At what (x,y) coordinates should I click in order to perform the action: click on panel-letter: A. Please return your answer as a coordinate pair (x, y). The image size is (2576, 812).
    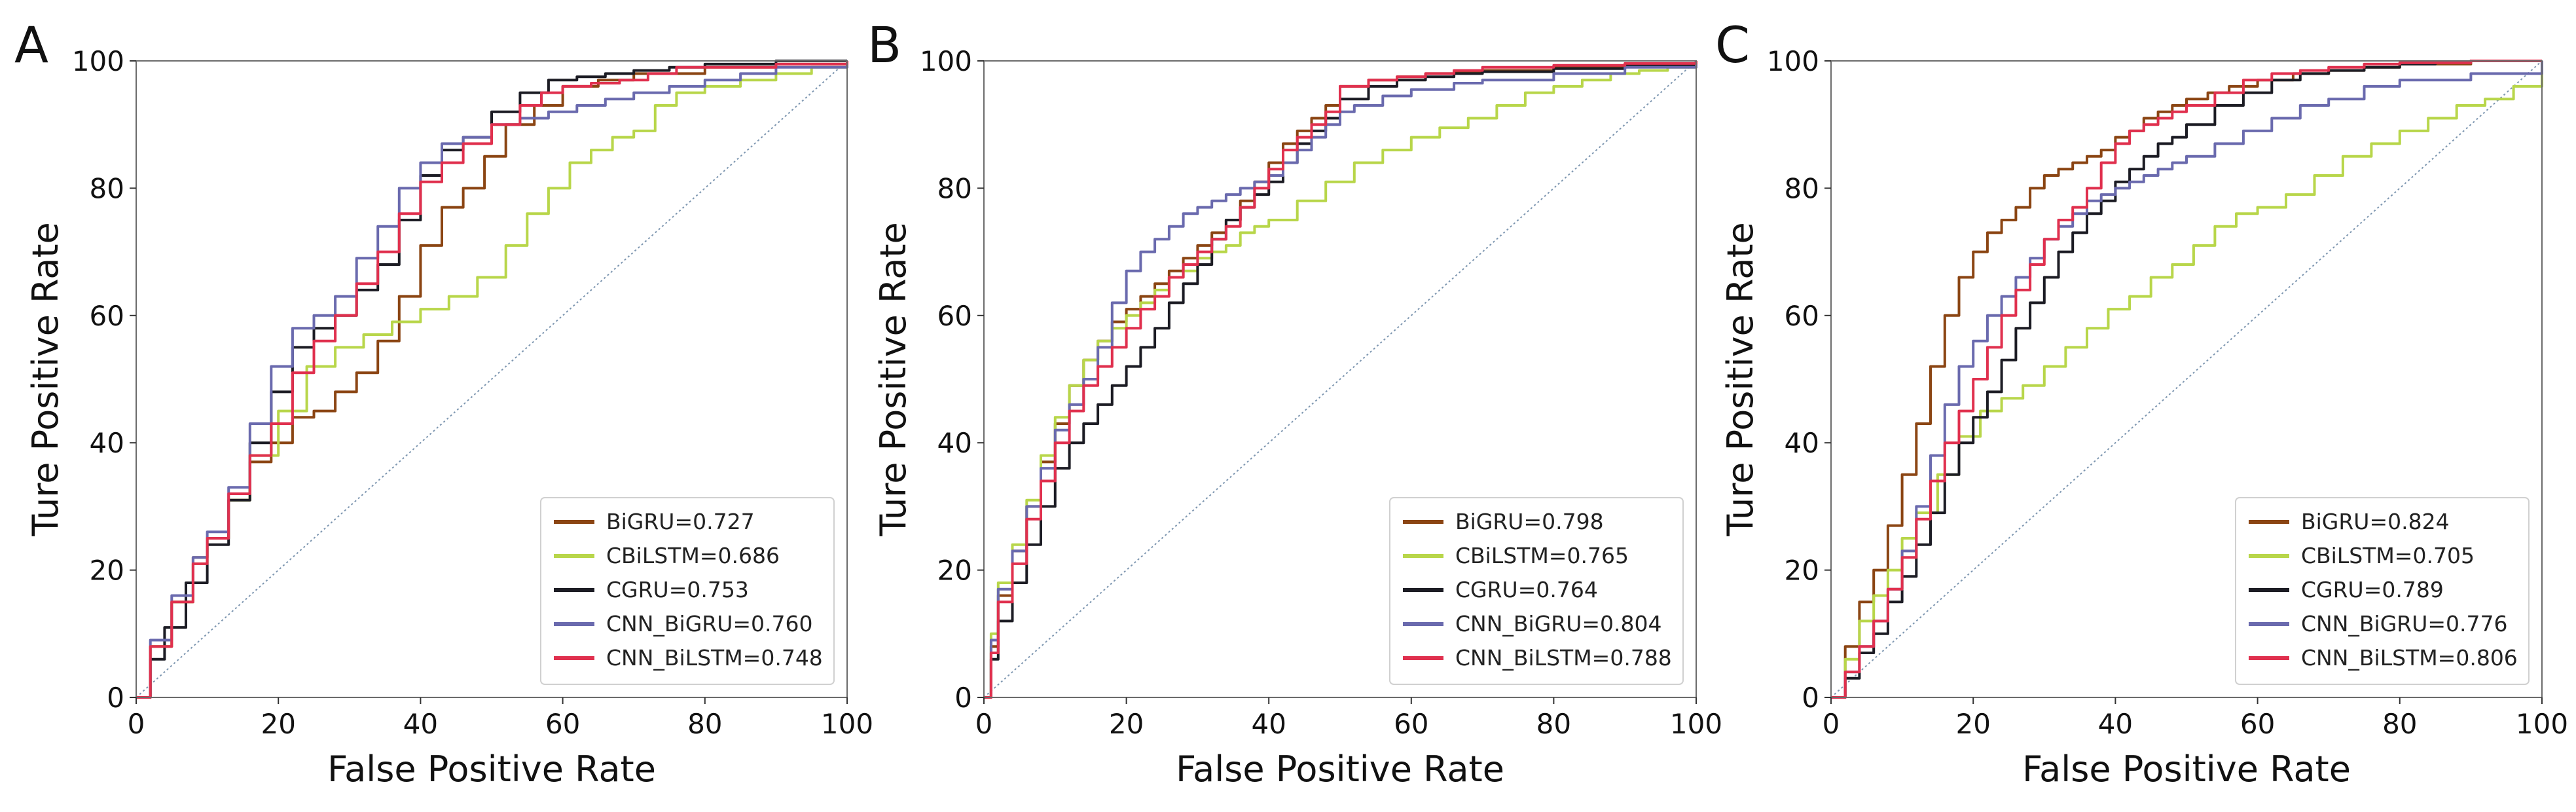
    Looking at the image, I should click on (31, 45).